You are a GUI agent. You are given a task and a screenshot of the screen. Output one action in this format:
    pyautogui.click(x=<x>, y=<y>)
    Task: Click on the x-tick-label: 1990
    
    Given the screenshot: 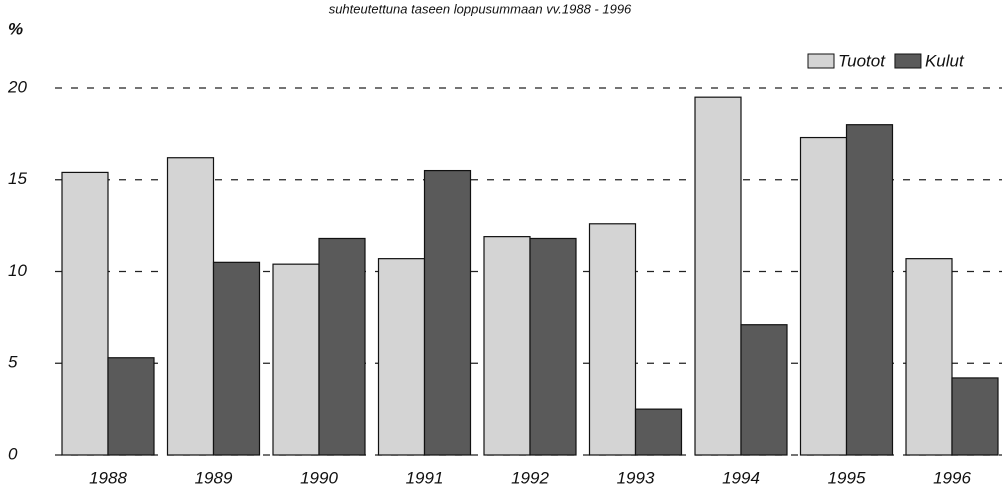 What is the action you would take?
    pyautogui.click(x=319, y=477)
    